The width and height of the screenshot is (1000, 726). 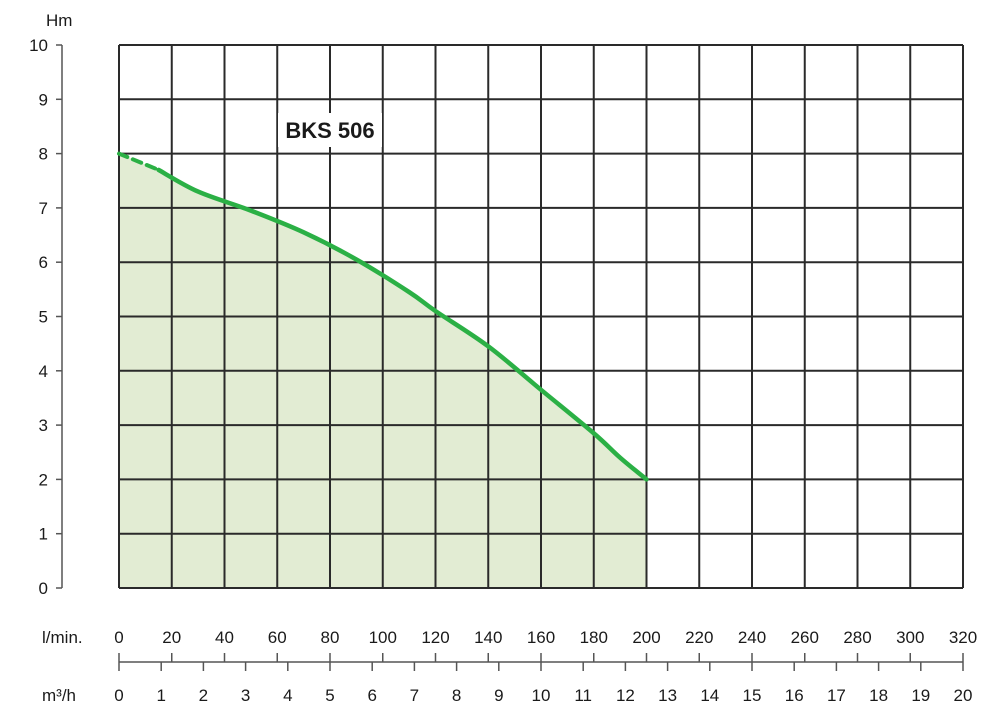 What do you see at coordinates (920, 695) in the screenshot?
I see `x-tick-label-m3h: 19` at bounding box center [920, 695].